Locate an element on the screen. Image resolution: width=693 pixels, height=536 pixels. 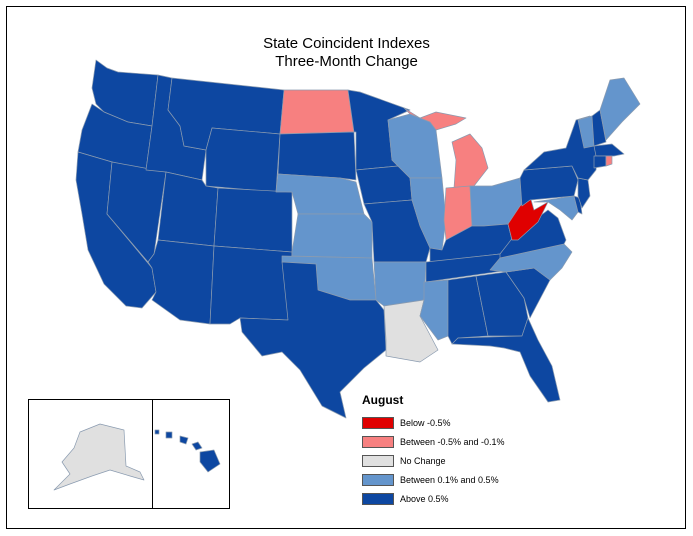
legend-title: August is located at coordinates (383, 400).